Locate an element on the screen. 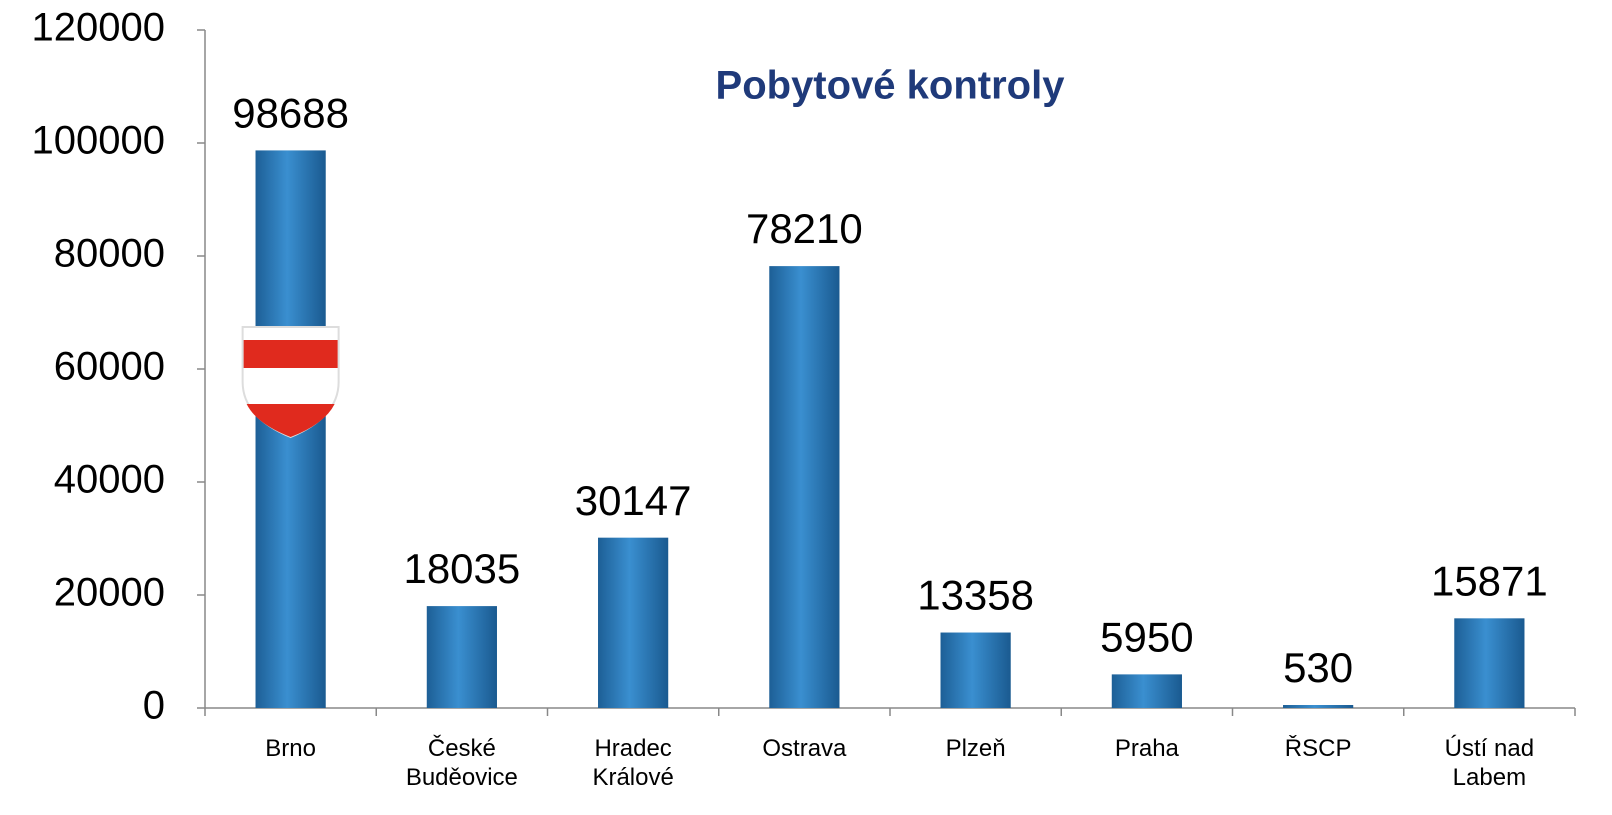  x-tick-label: Ostrava is located at coordinates (804, 748).